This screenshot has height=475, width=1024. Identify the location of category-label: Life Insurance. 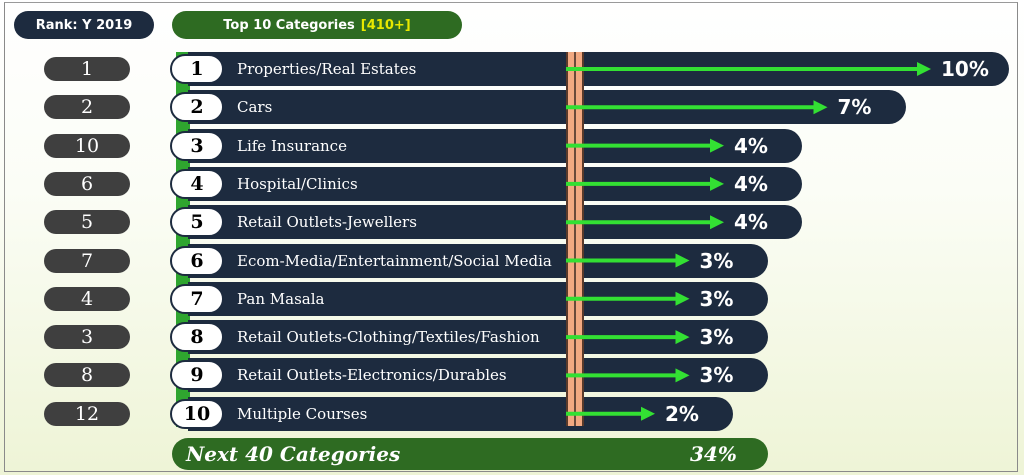
(292, 145).